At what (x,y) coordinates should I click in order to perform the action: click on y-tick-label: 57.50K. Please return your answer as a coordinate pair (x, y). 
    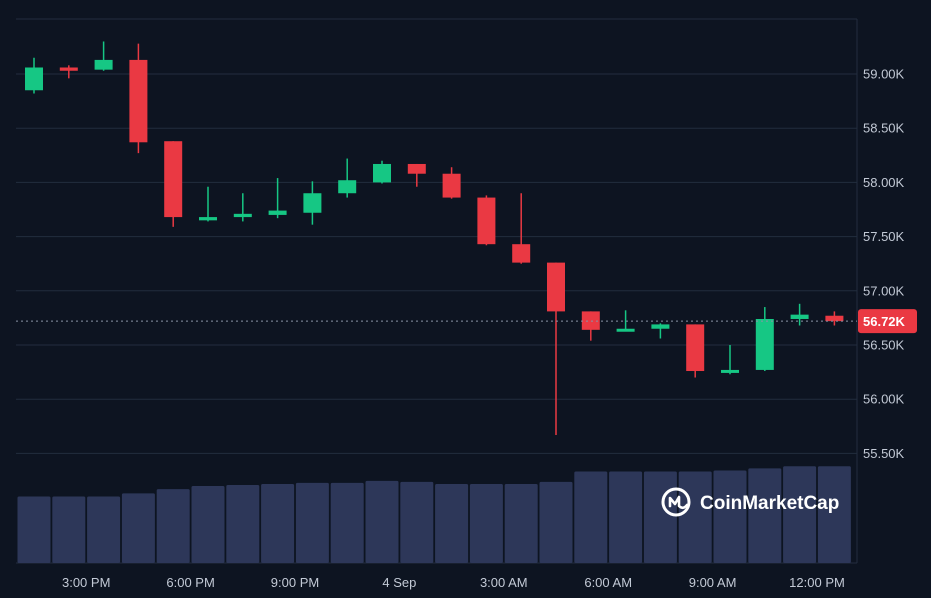
    Looking at the image, I should click on (884, 236).